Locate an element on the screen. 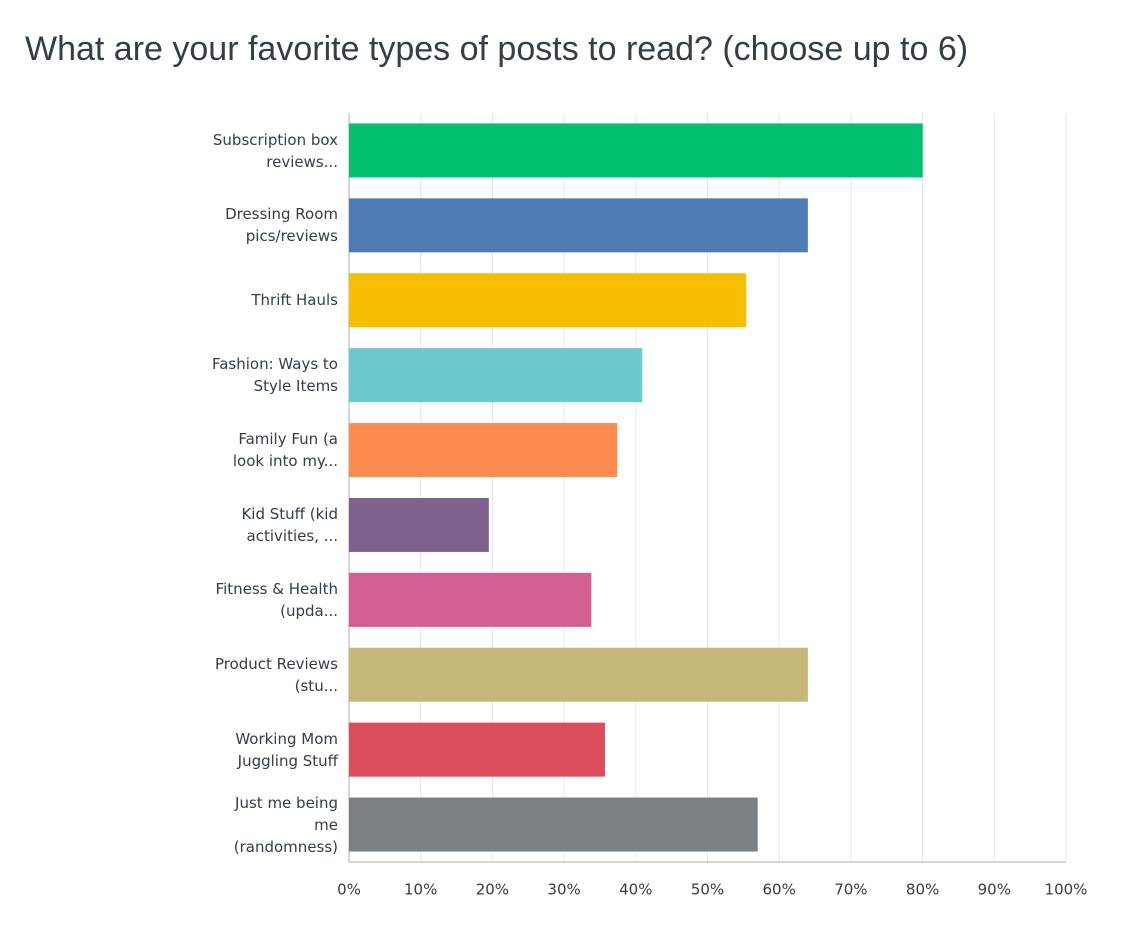 Image resolution: width=1122 pixels, height=925 pixels. category-label-box: Working Mom Juggling Stuff is located at coordinates (264, 749).